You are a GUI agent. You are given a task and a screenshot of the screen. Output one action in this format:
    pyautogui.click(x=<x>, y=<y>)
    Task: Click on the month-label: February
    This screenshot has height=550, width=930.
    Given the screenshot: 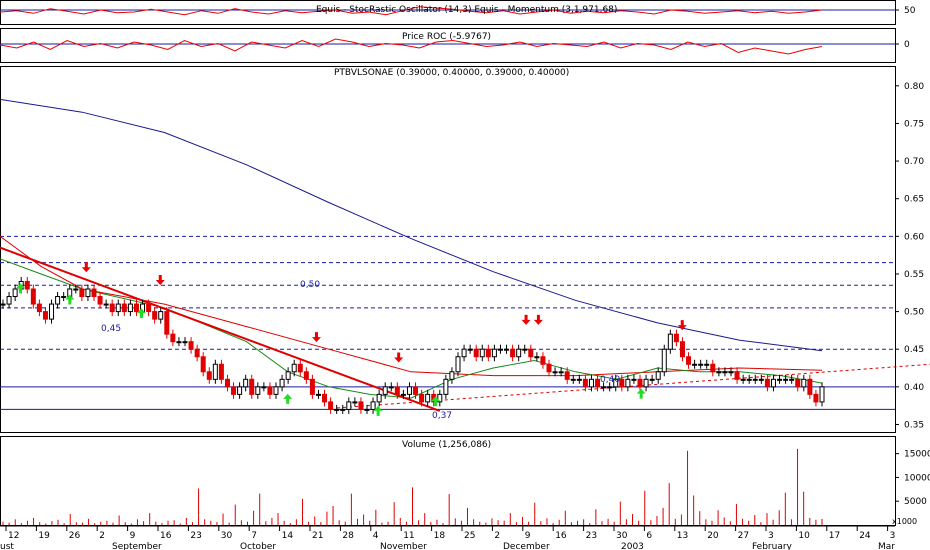 What is the action you would take?
    pyautogui.click(x=772, y=546)
    